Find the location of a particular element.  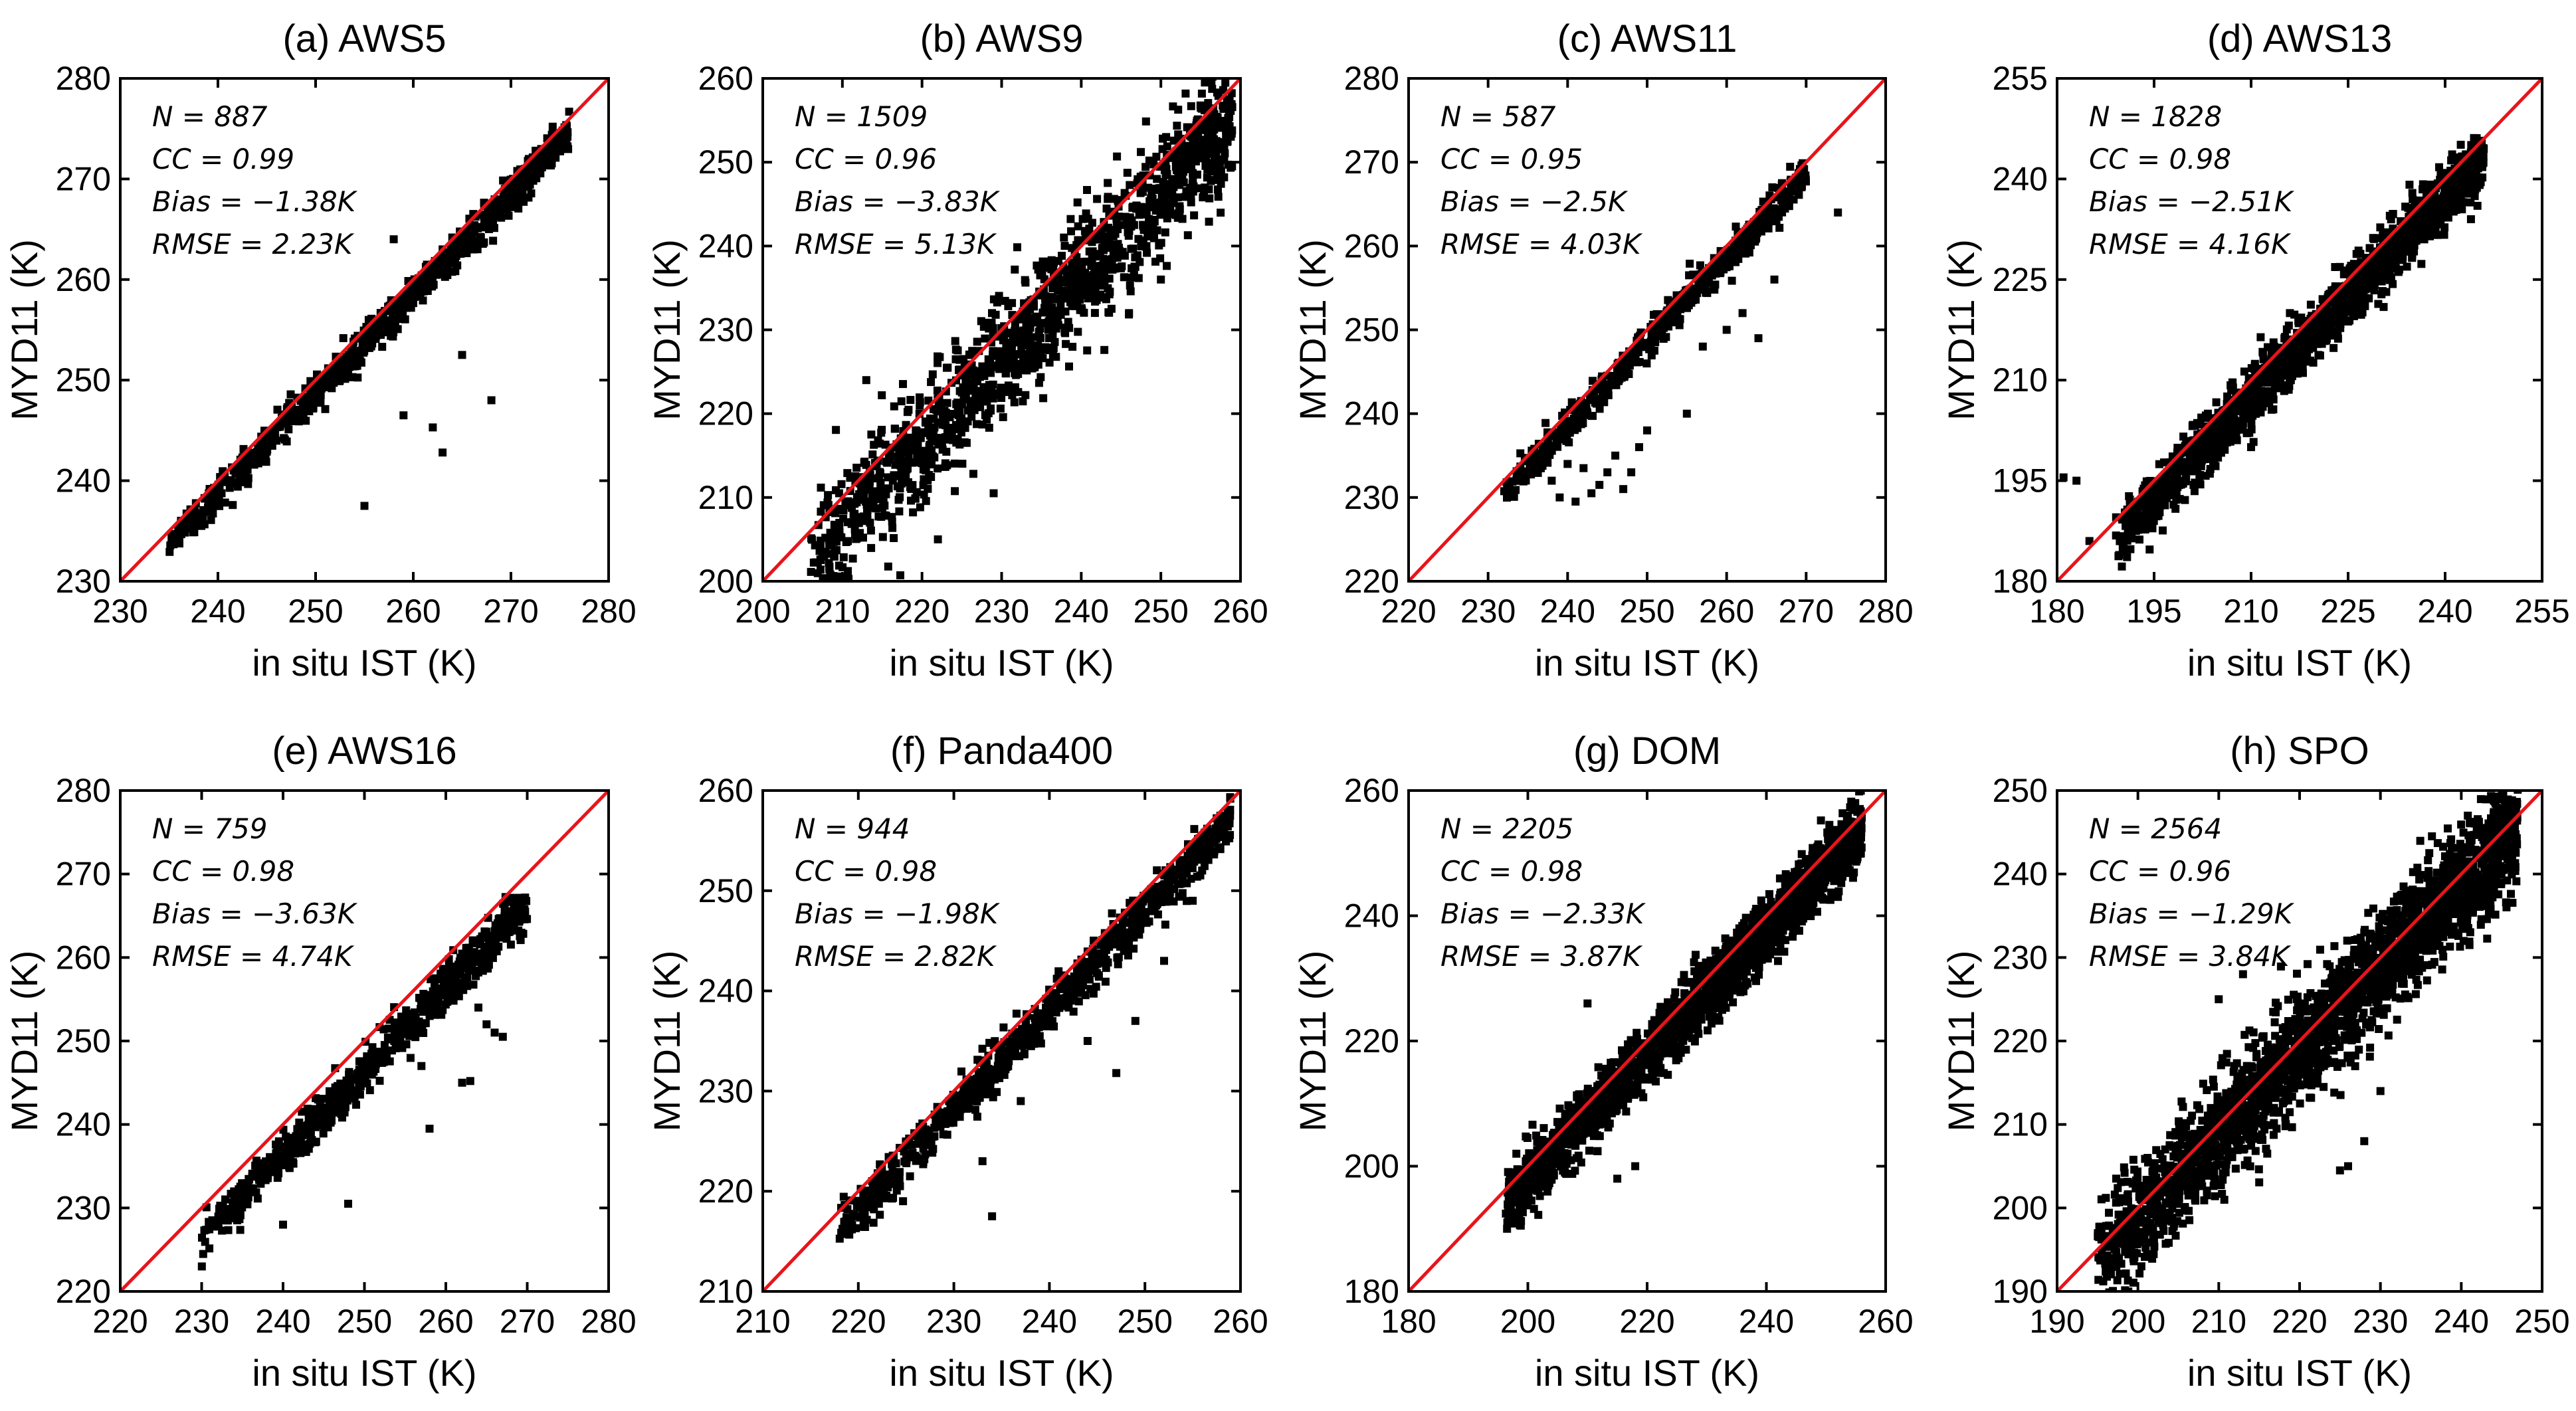

x-tick-label: 260 is located at coordinates (1727, 611).